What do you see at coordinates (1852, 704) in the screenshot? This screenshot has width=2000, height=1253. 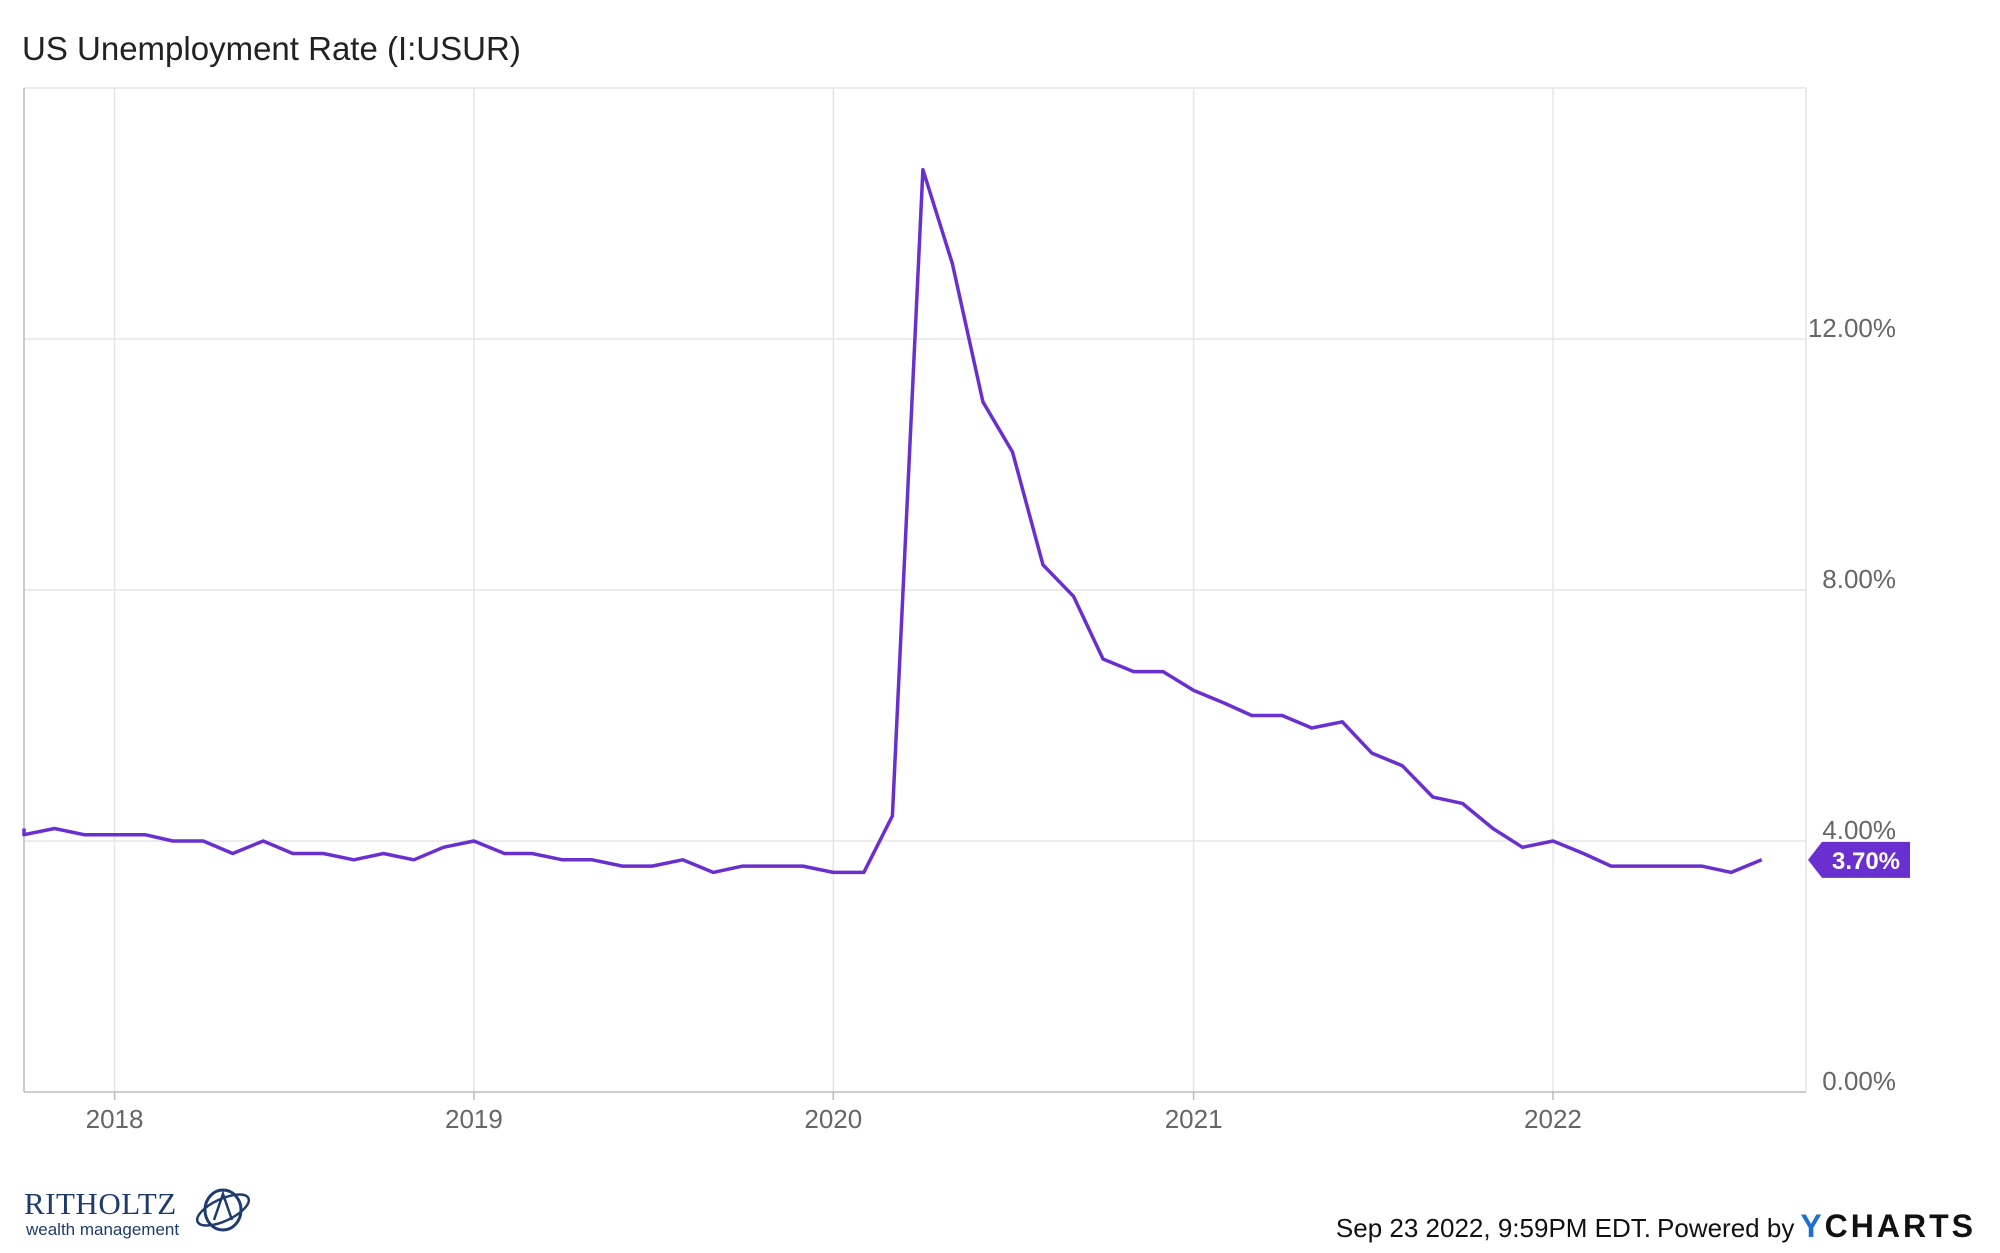 I see `y-axis-ticks: 0.00% 4.00% 8.00% 12.00%` at bounding box center [1852, 704].